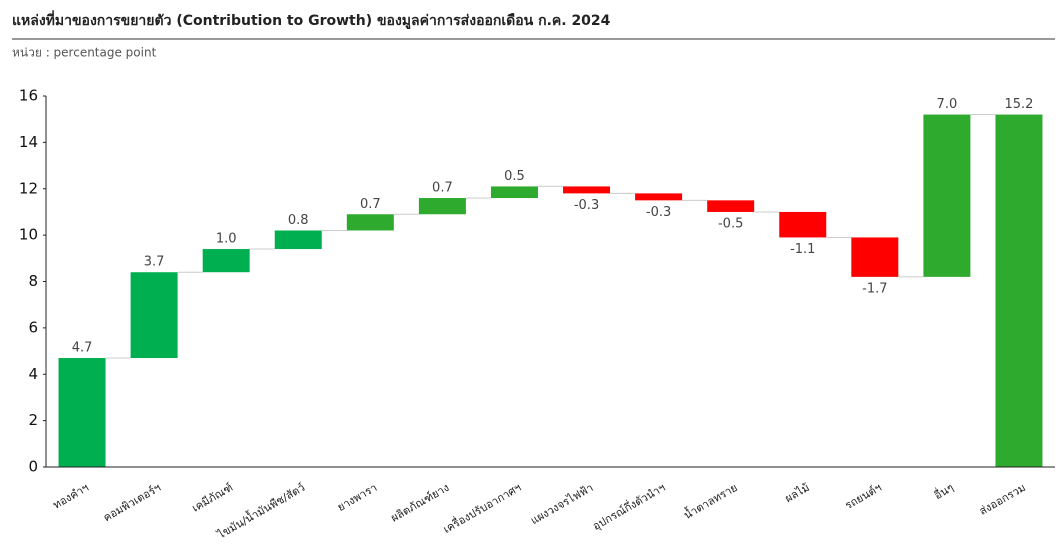 The height and width of the screenshot is (547, 1061). What do you see at coordinates (33, 374) in the screenshot?
I see `y-tick-label: 4` at bounding box center [33, 374].